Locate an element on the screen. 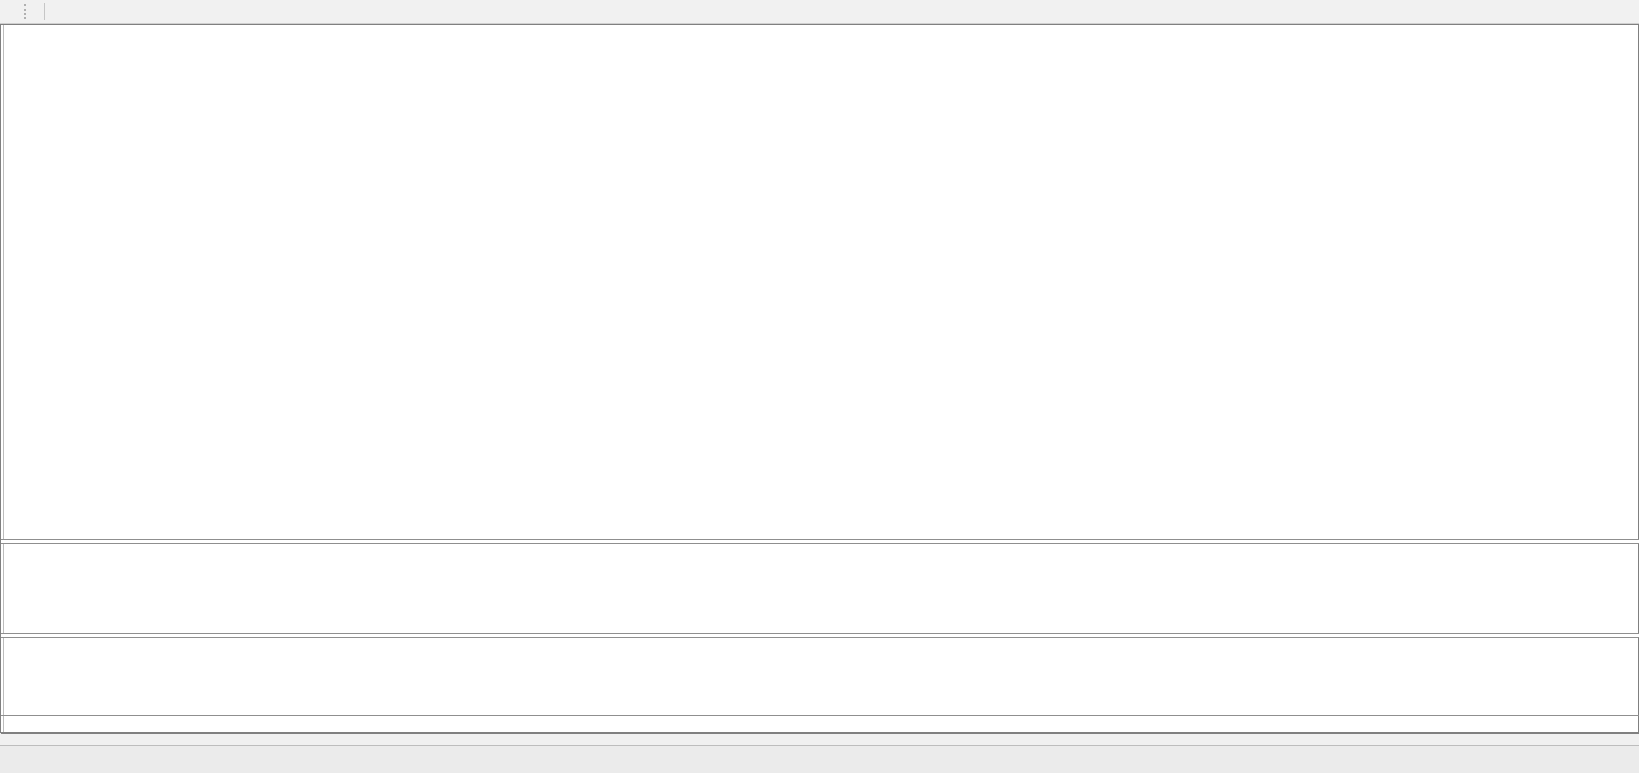 The width and height of the screenshot is (1639, 773). timeframe-toolbar is located at coordinates (819, 12).